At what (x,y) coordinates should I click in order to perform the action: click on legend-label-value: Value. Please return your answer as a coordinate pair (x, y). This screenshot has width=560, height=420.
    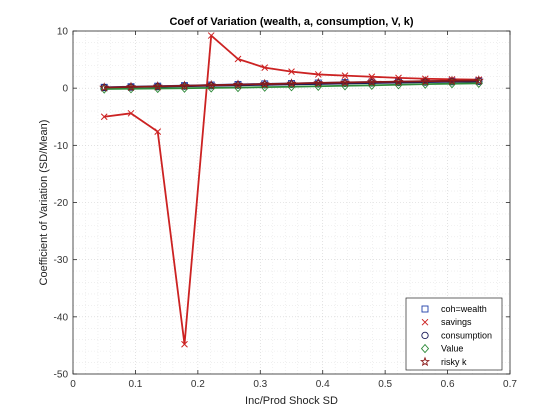
    Looking at the image, I should click on (452, 349).